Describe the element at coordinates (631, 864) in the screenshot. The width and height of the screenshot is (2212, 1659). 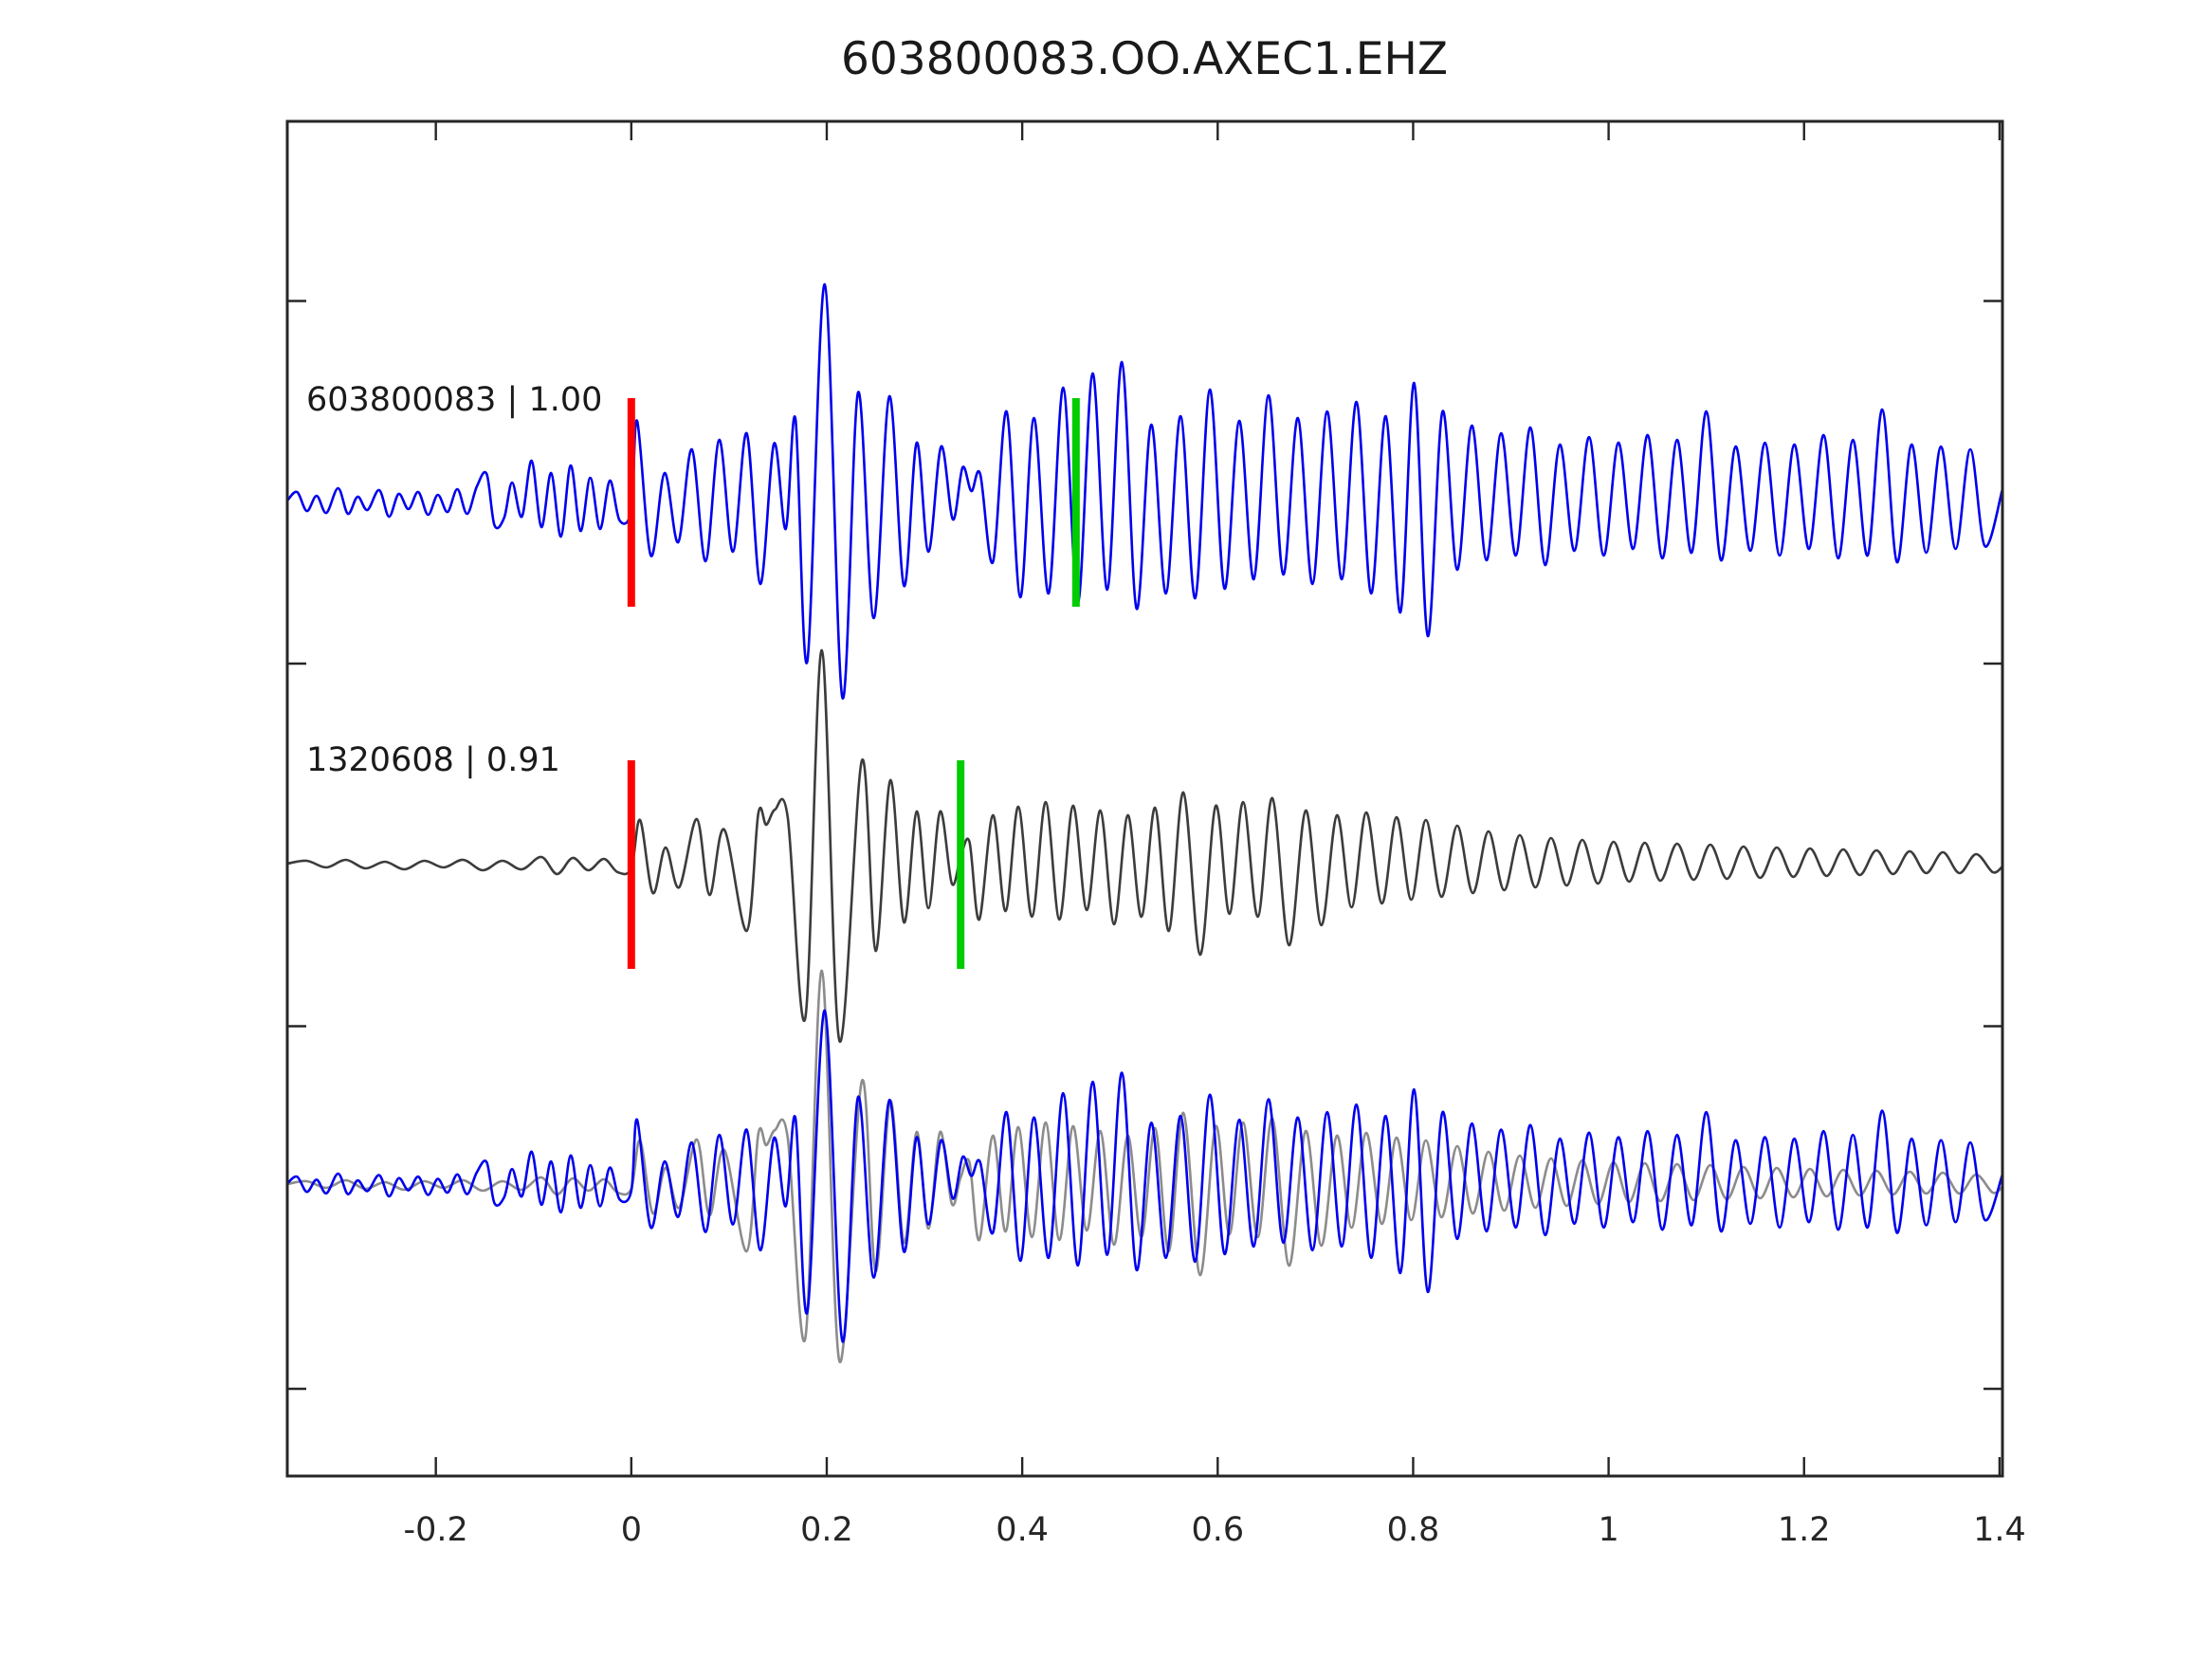
I see `detection-panel-red-pick-marker` at that location.